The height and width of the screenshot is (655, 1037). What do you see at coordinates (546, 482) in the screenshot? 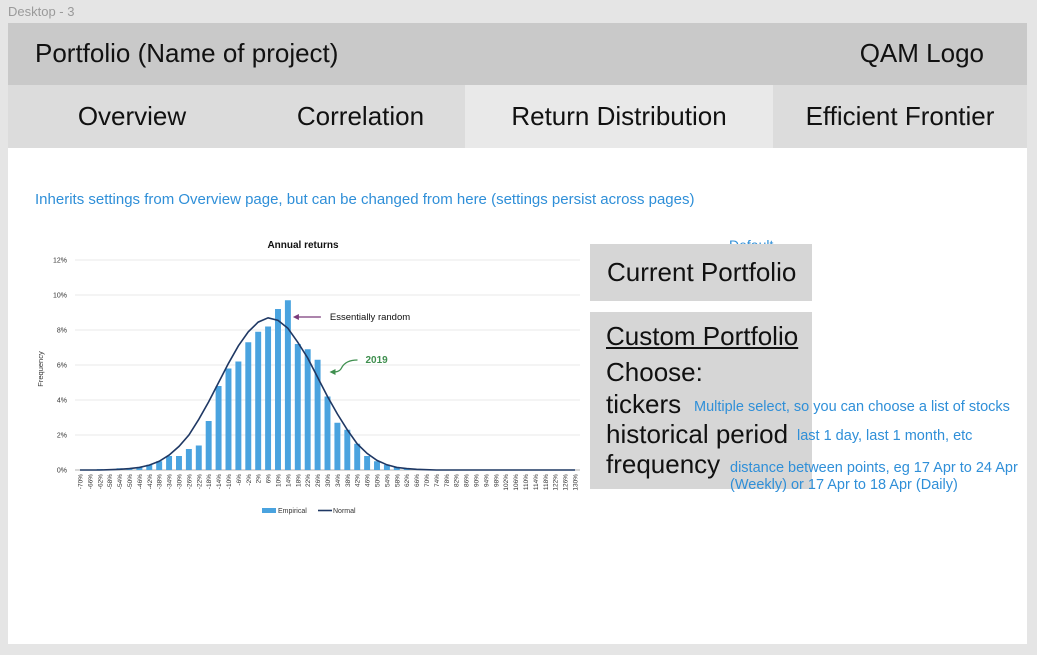
I see `x-tick-label: 118%` at bounding box center [546, 482].